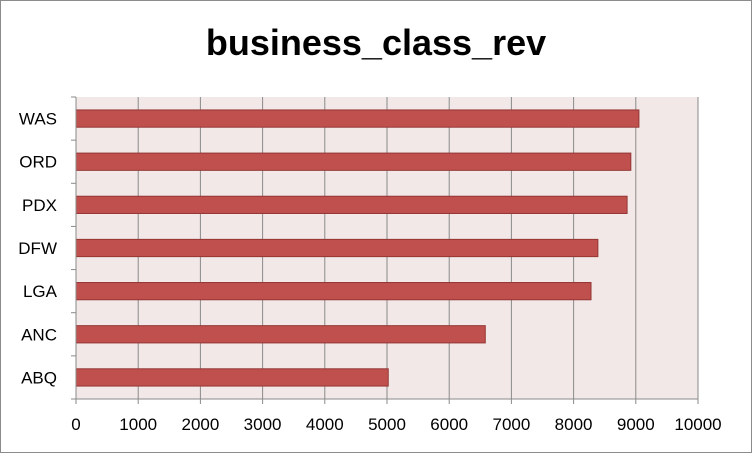 The height and width of the screenshot is (453, 752). Describe the element at coordinates (200, 424) in the screenshot. I see `x-tick-label: 2000` at that location.